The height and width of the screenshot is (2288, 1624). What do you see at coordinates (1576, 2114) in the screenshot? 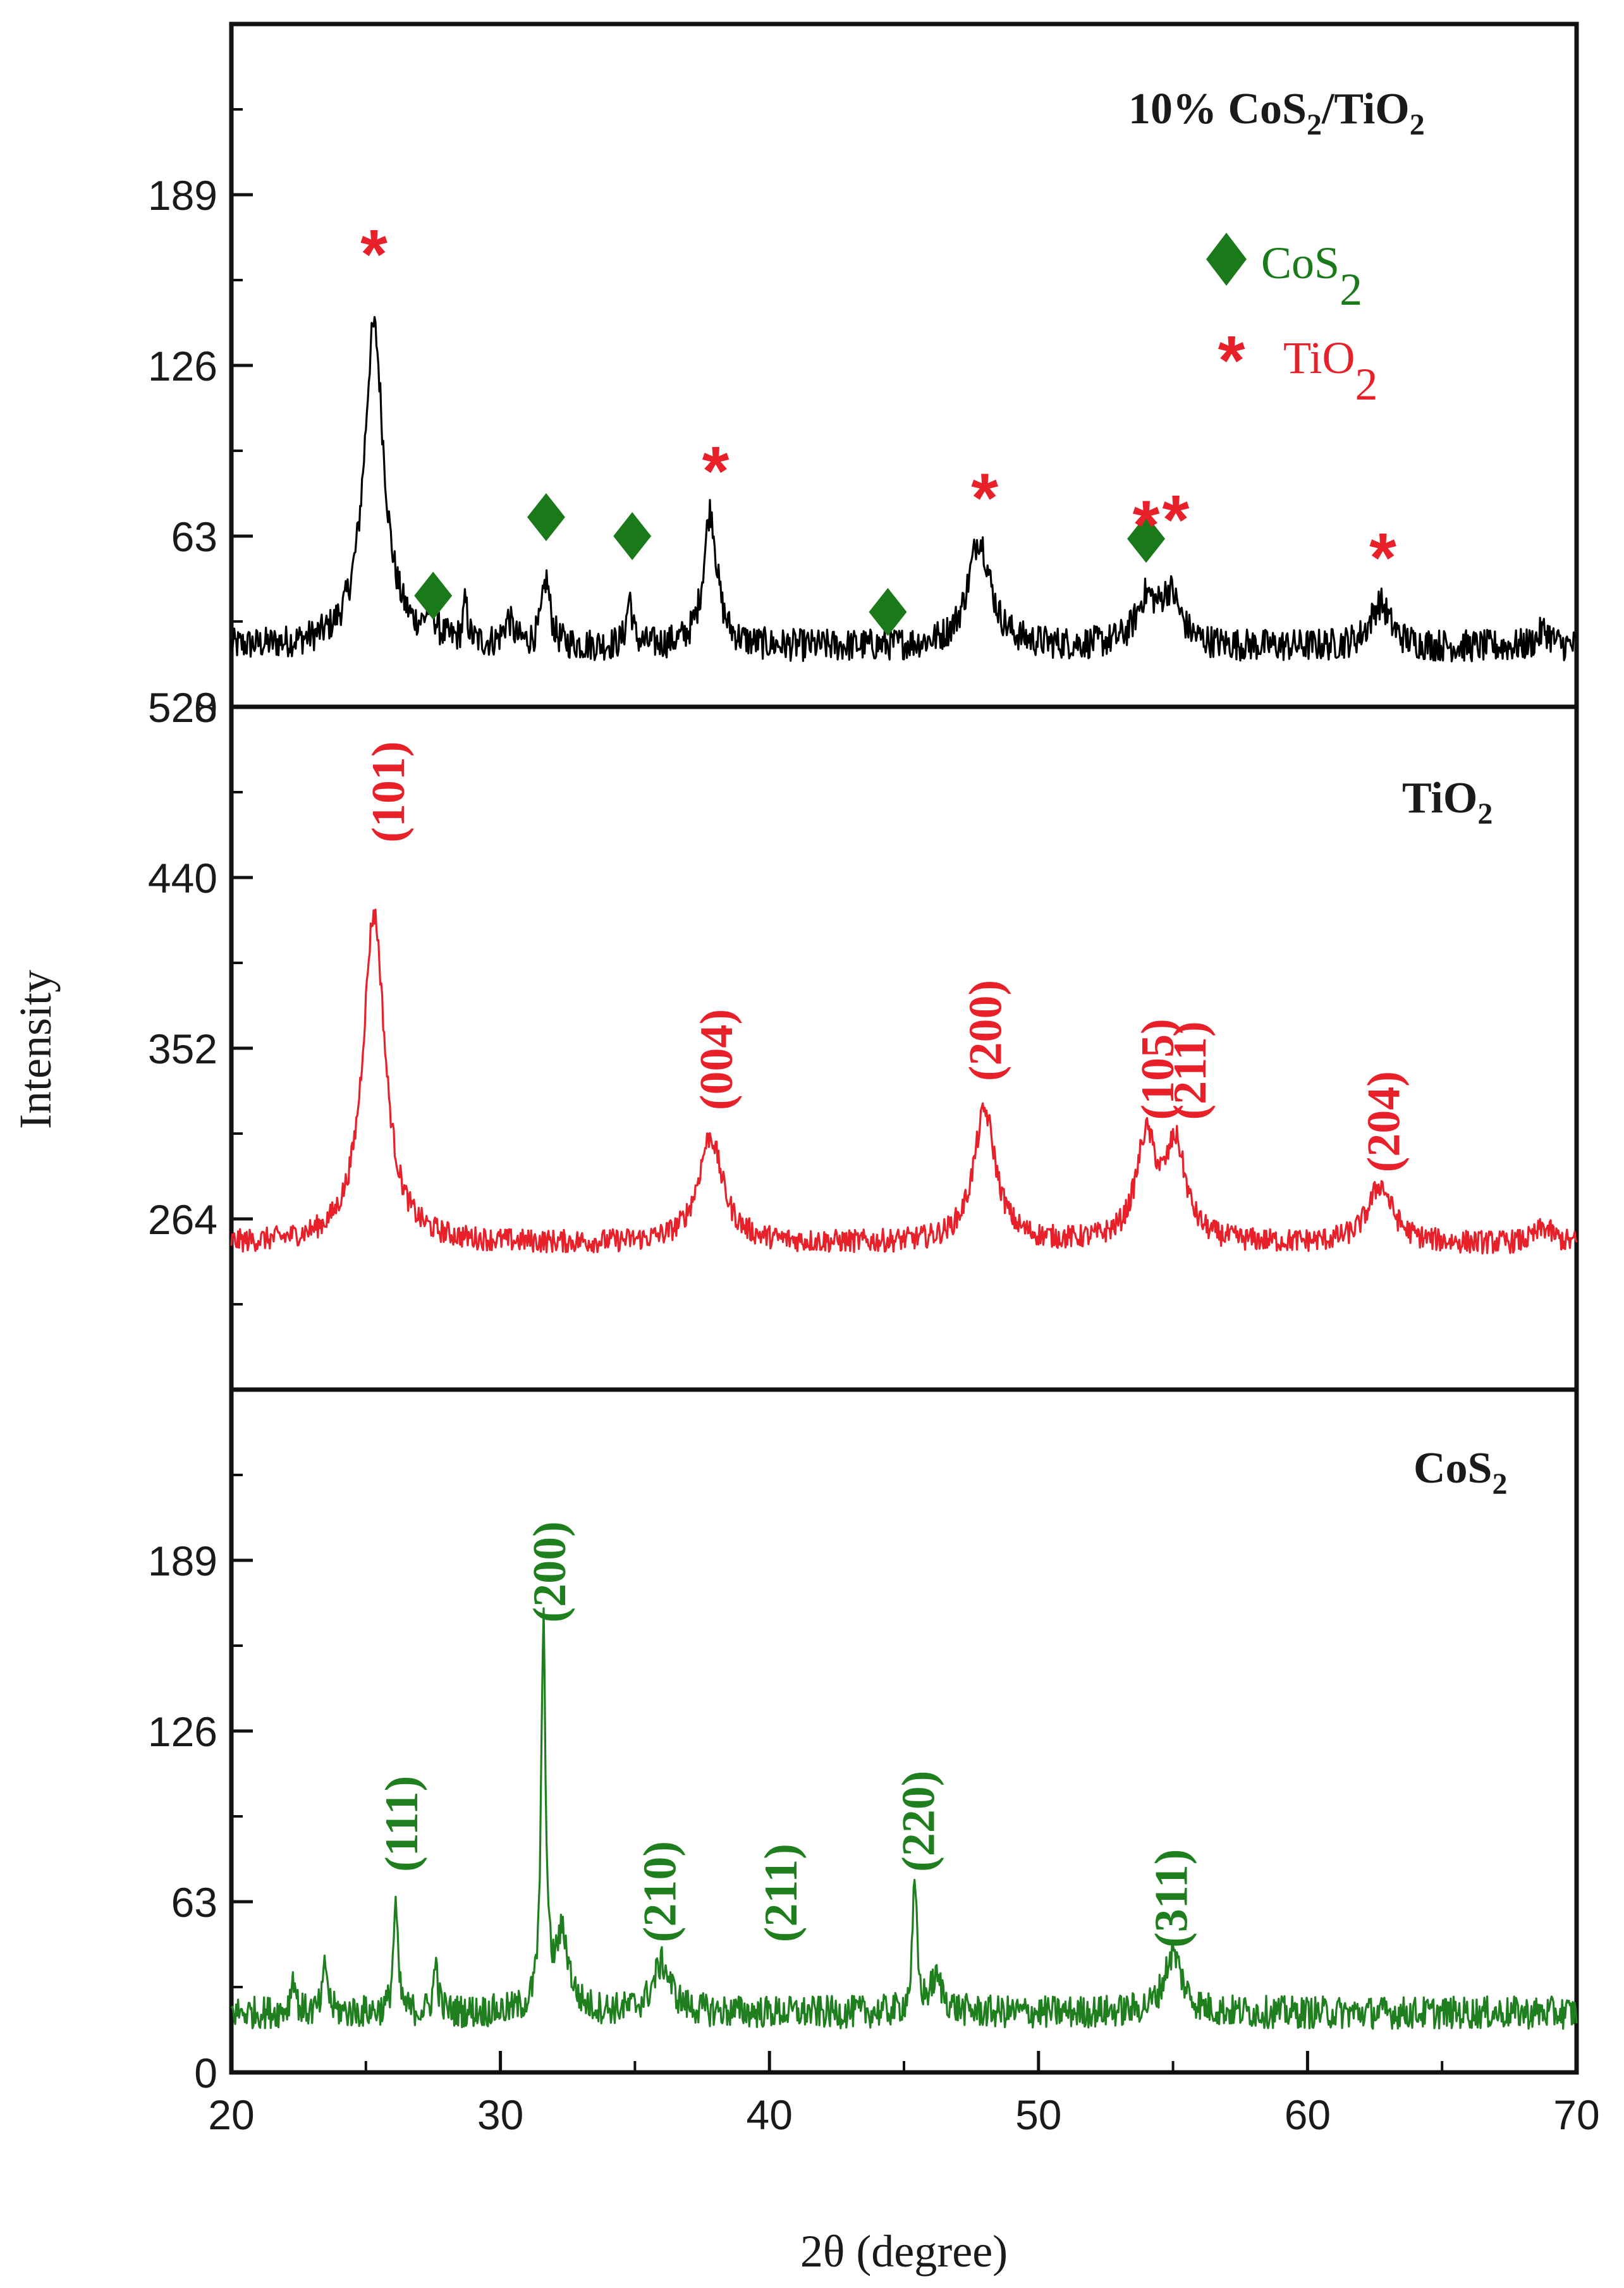
I see `x-tick-label: 70` at bounding box center [1576, 2114].